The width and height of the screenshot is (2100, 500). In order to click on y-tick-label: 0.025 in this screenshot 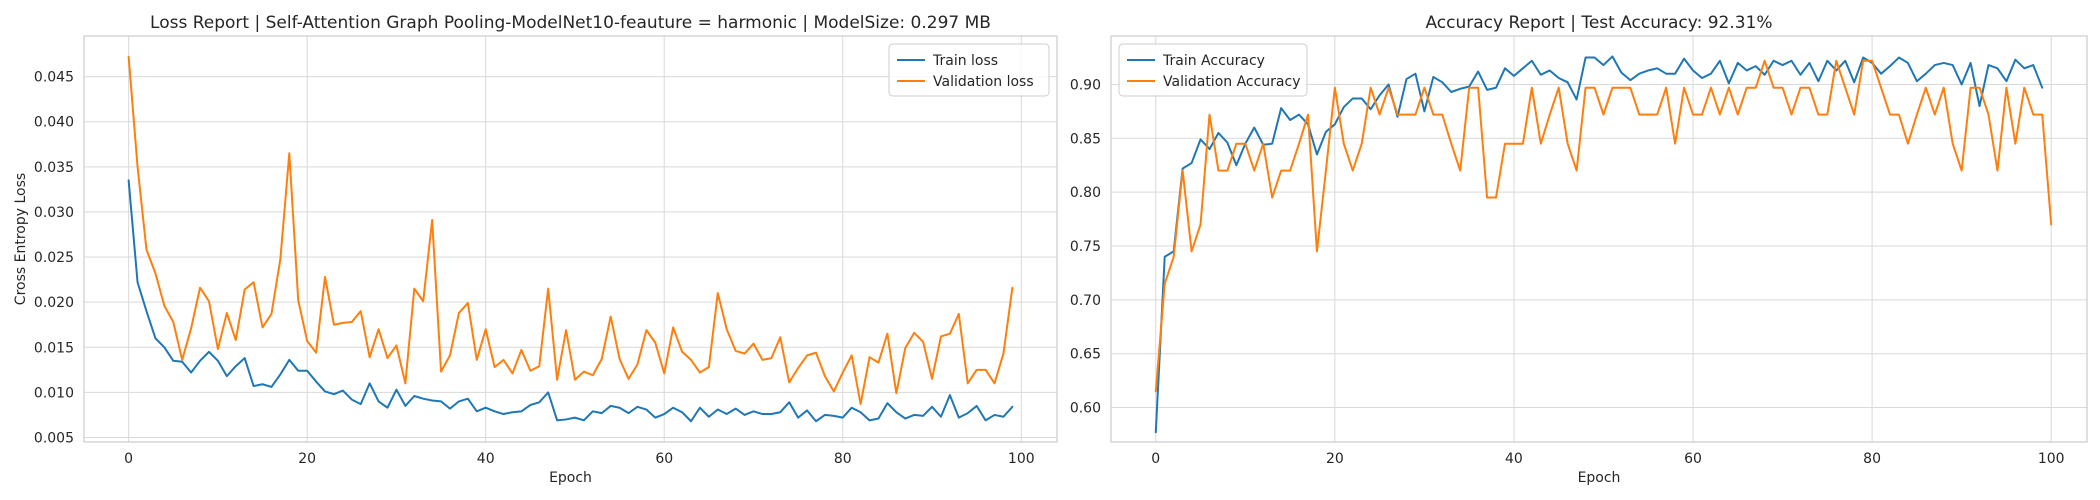, I will do `click(54, 258)`.